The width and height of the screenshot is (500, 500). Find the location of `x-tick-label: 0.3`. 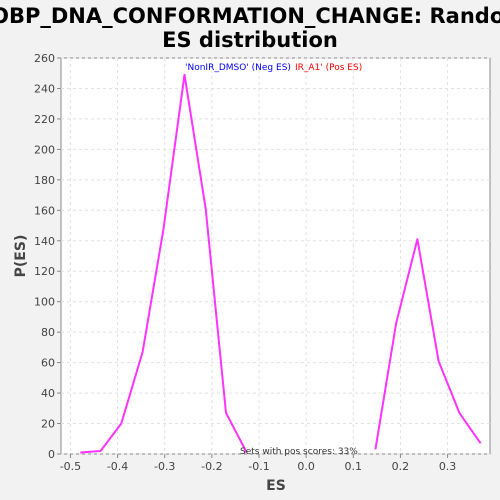

x-tick-label: 0.3 is located at coordinates (448, 466).